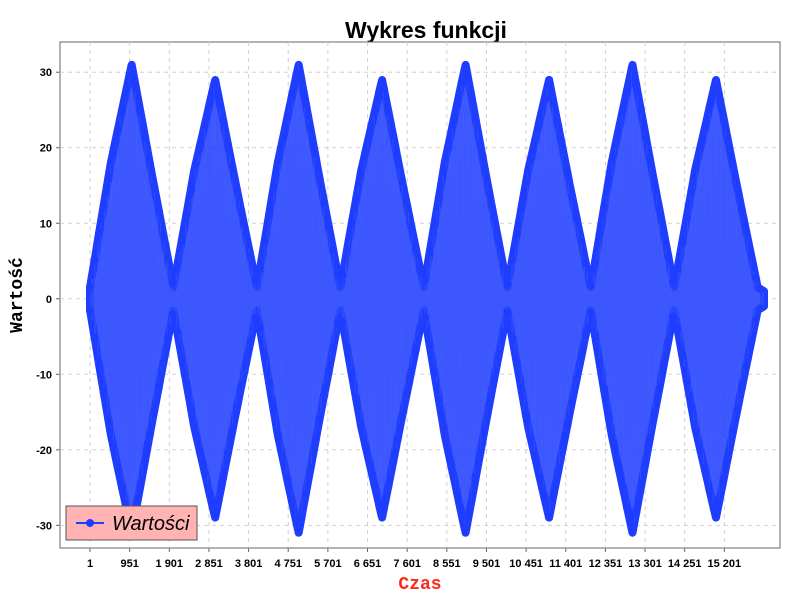 Image resolution: width=800 pixels, height=600 pixels. Describe the element at coordinates (526, 564) in the screenshot. I see `x-tick-label: 10 451` at that location.